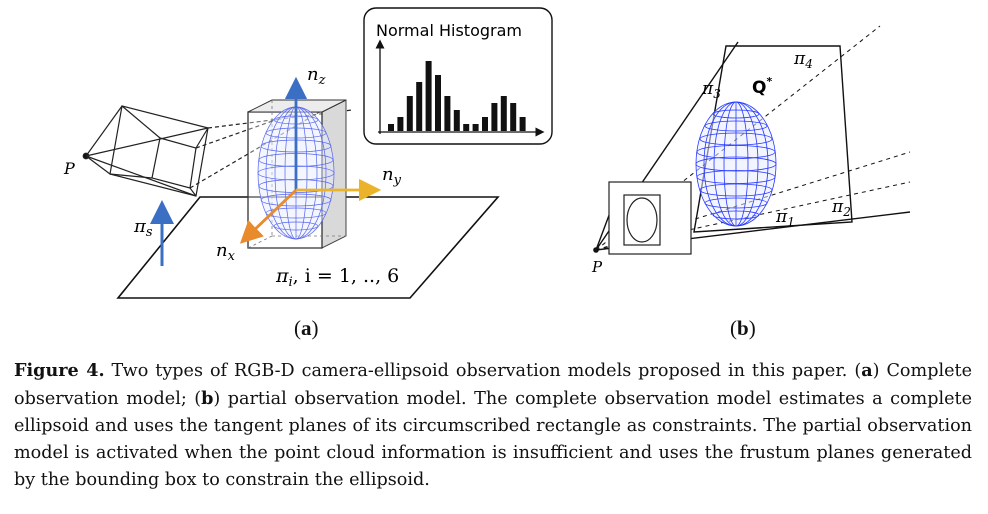  I want to click on caption-figure-label: Figure 4., so click(59, 370).